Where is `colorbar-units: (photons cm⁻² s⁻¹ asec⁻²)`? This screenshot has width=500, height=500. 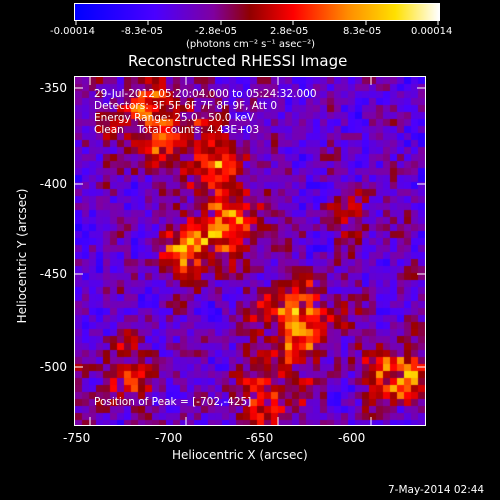 colorbar-units: (photons cm⁻² s⁻¹ asec⁻²) is located at coordinates (251, 44).